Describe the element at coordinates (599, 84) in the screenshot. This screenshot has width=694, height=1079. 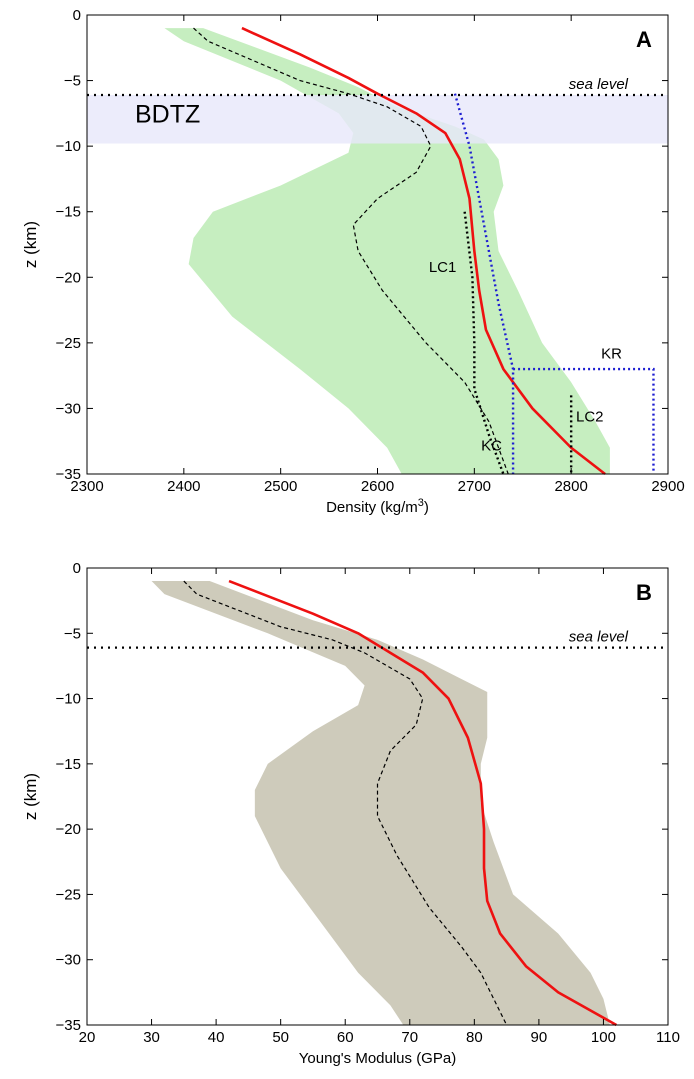
I see `panel-a-sea-level-label: sea level` at that location.